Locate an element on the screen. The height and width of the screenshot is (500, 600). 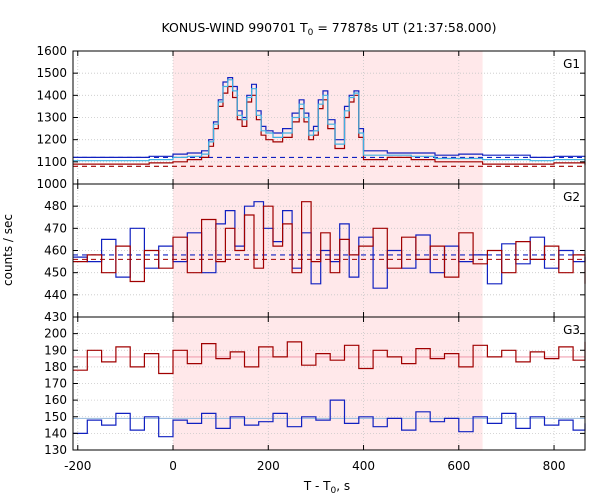
y-tick-label: 440 is located at coordinates (55, 295).